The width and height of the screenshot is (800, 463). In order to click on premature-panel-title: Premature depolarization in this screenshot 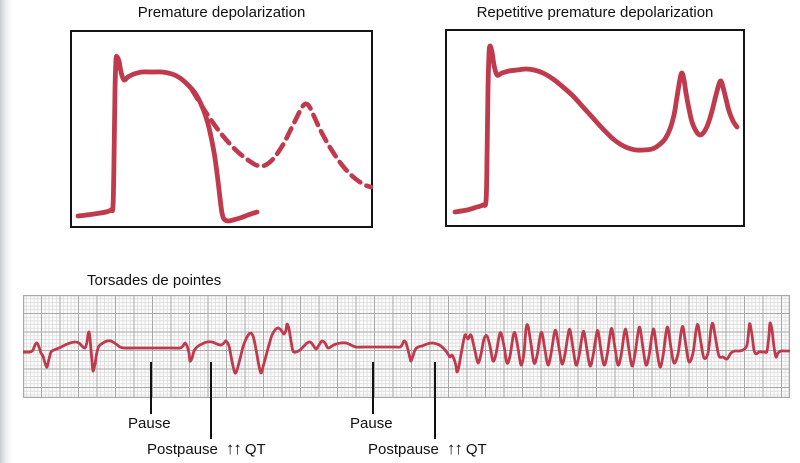, I will do `click(221, 12)`.